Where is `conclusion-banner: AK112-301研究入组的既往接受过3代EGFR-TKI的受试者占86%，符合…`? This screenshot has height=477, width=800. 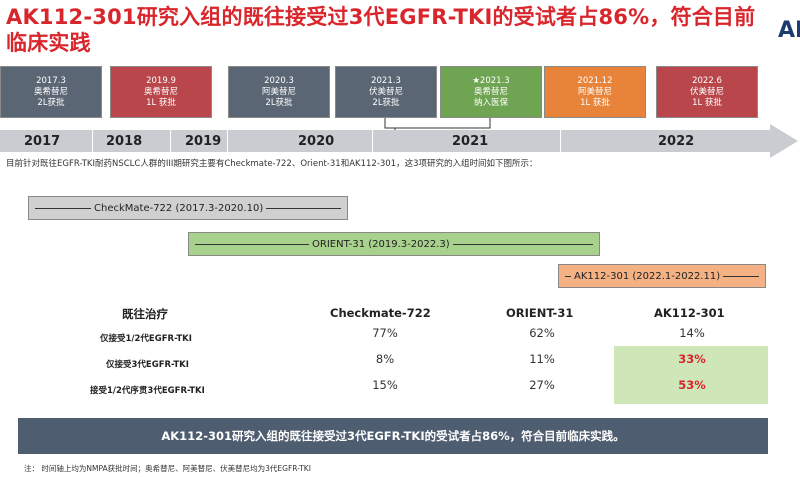
conclusion-banner: AK112-301研究入组的既往接受过3代EGFR-TKI的受试者占86%，符合… is located at coordinates (393, 436).